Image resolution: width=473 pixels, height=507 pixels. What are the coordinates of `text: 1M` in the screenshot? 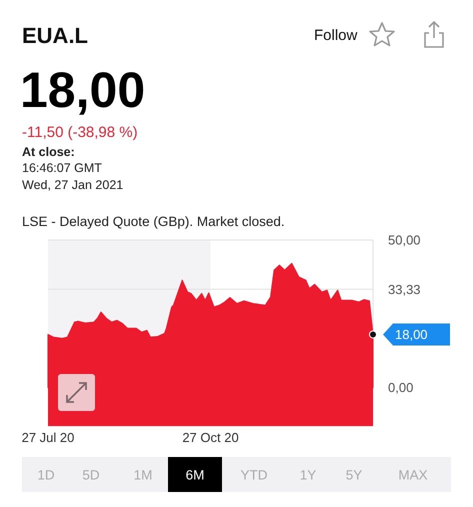 It's located at (143, 475).